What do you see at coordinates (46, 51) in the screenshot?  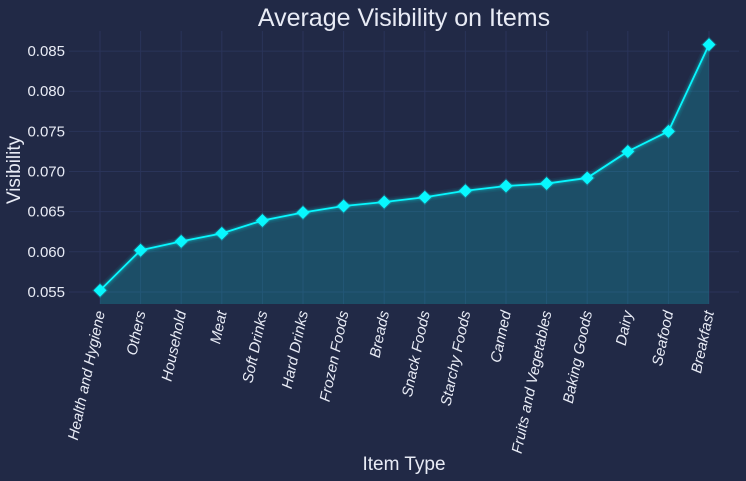 I see `y-tick-label: 0.085` at bounding box center [46, 51].